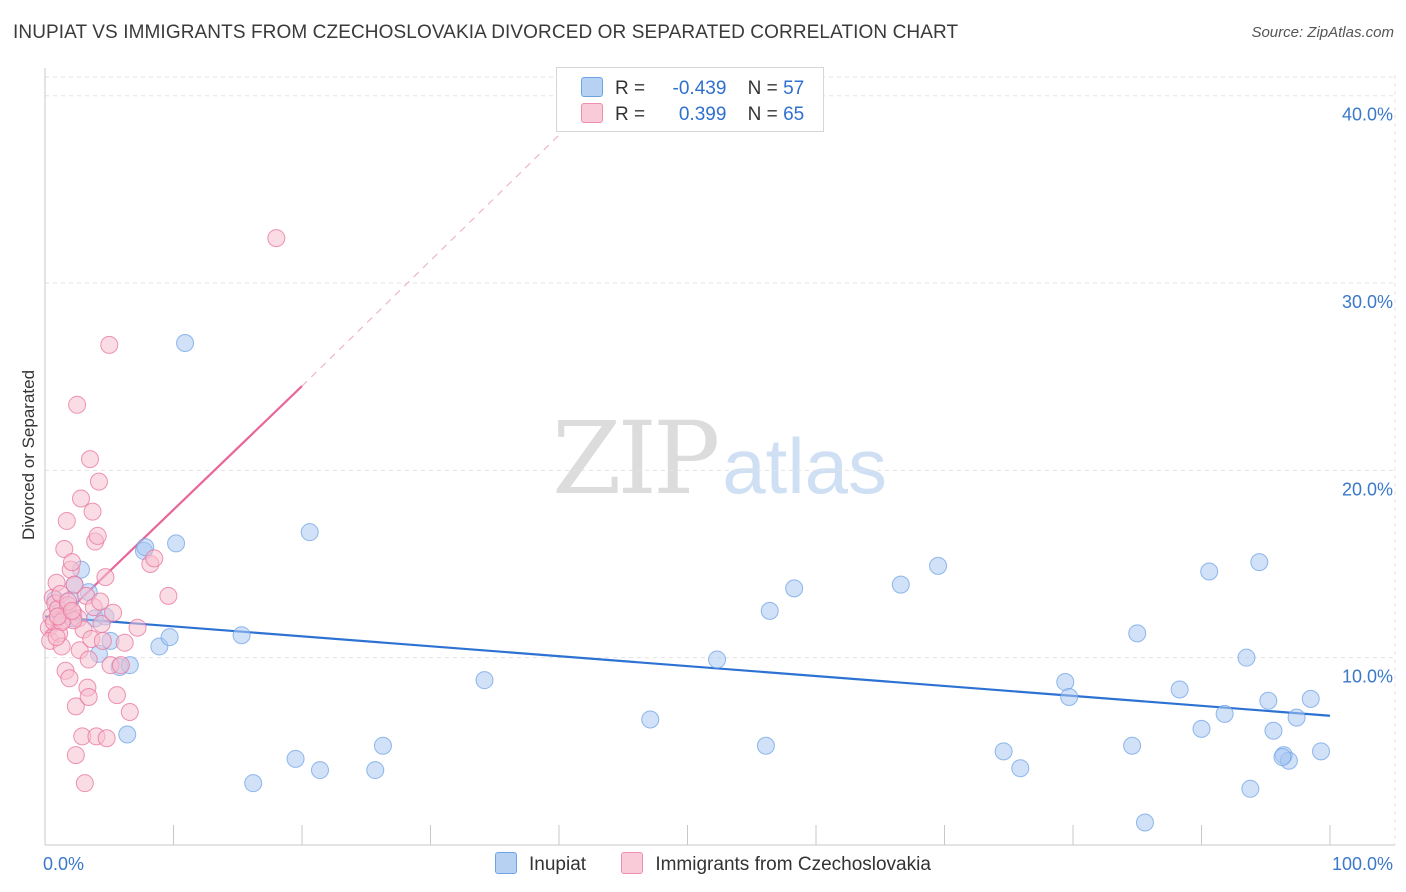 The width and height of the screenshot is (1406, 892). What do you see at coordinates (794, 114) in the screenshot?
I see `n-value-czechoslovakia: 65` at bounding box center [794, 114].